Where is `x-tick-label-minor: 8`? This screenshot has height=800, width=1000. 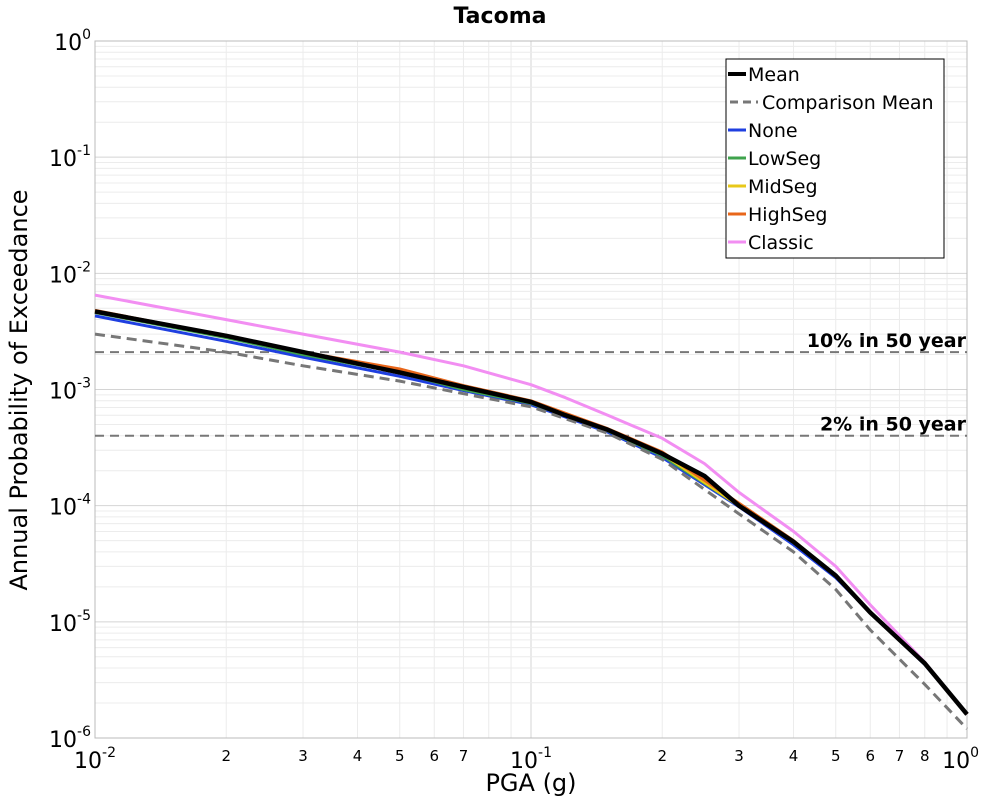 x-tick-label-minor: 8 is located at coordinates (925, 756).